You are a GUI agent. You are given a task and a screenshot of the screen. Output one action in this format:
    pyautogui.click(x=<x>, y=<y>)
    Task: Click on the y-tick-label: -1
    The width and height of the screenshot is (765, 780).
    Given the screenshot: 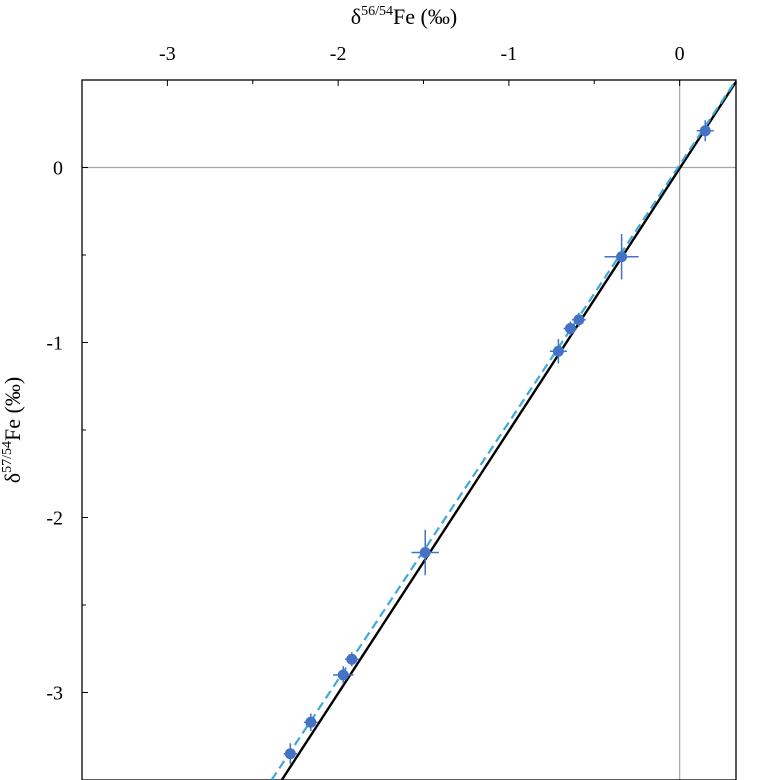 What is the action you would take?
    pyautogui.click(x=54, y=344)
    